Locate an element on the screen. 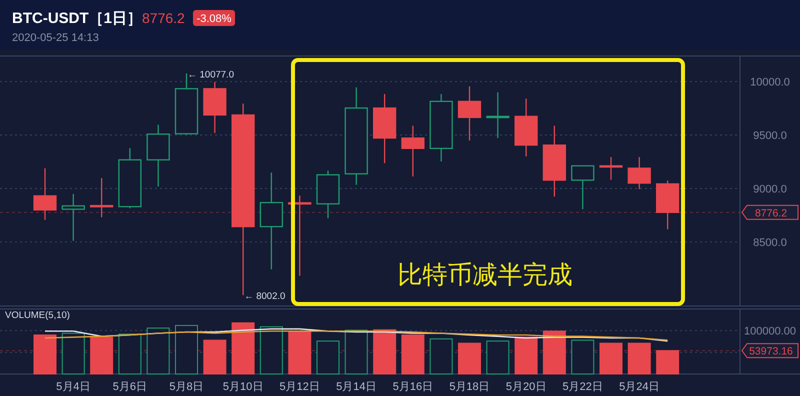 This screenshot has height=396, width=800. y-tick-label: 10000.0 is located at coordinates (770, 82).